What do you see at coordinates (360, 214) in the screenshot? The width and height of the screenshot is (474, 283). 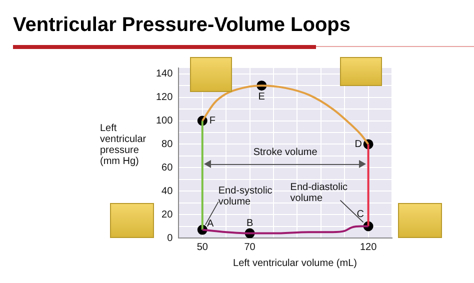 I see `annotation: C` at bounding box center [360, 214].